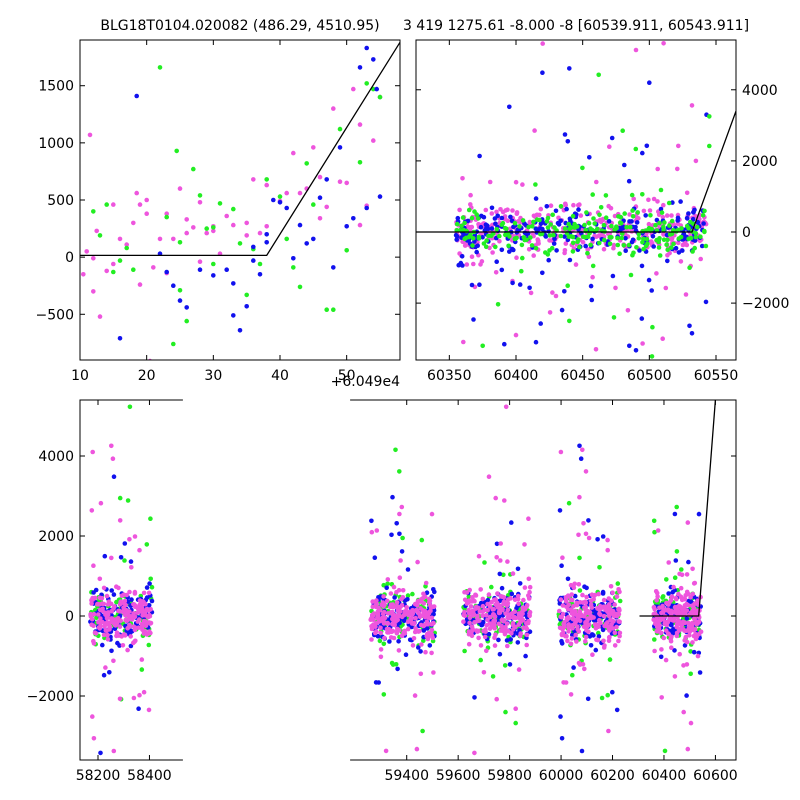 The width and height of the screenshot is (800, 800). I want to click on x-tick-label: 58200, so click(98, 776).